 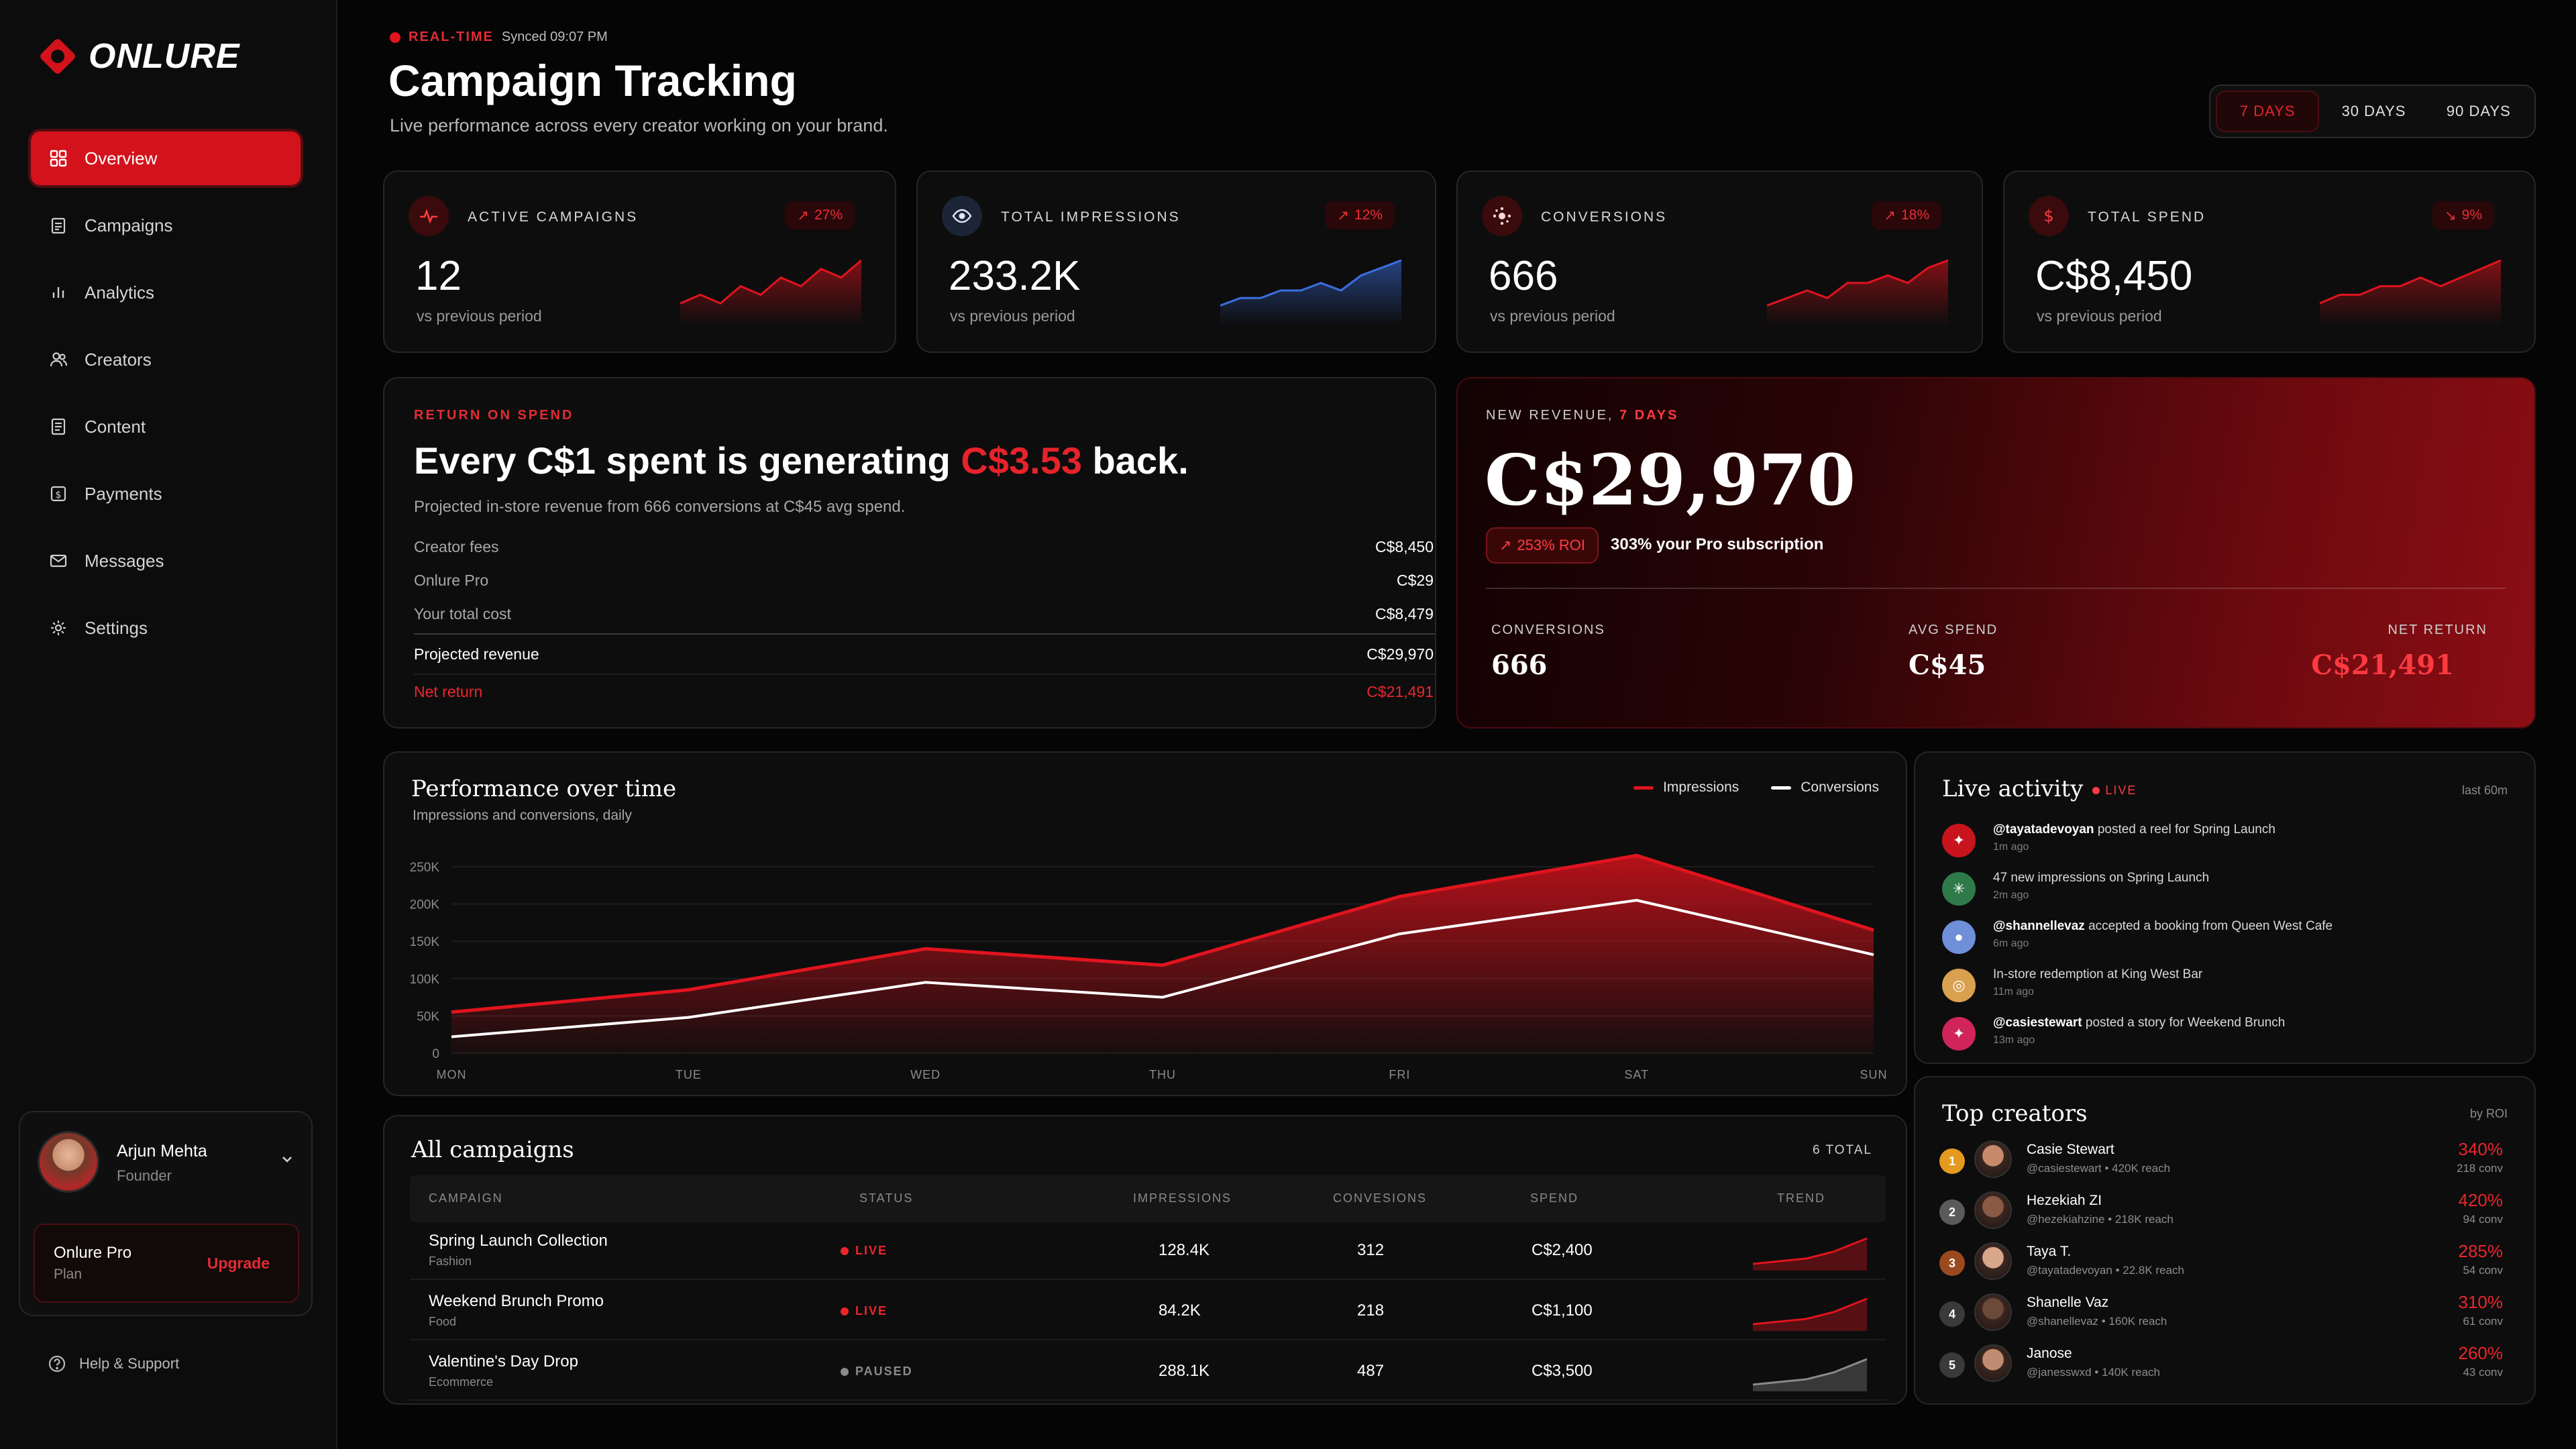 I want to click on creator-conversions: 218 conv, so click(x=2480, y=1168).